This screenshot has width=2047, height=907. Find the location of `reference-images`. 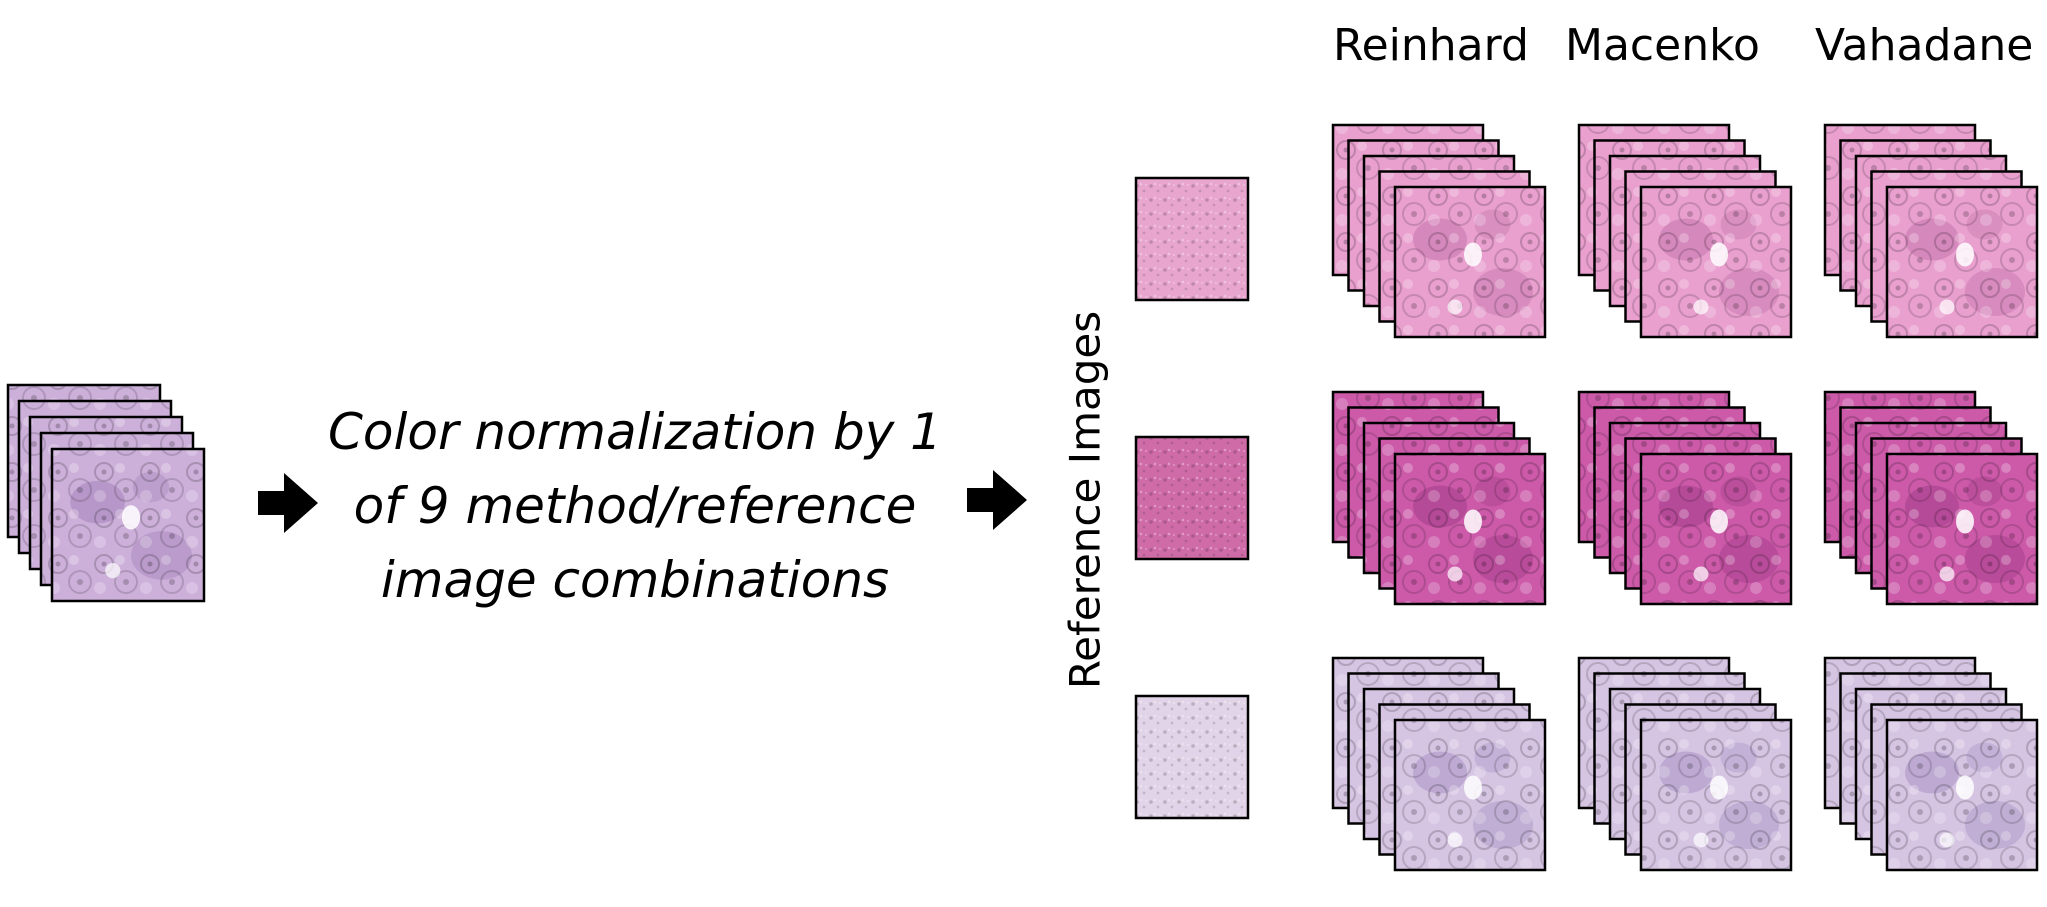

reference-images is located at coordinates (1192, 498).